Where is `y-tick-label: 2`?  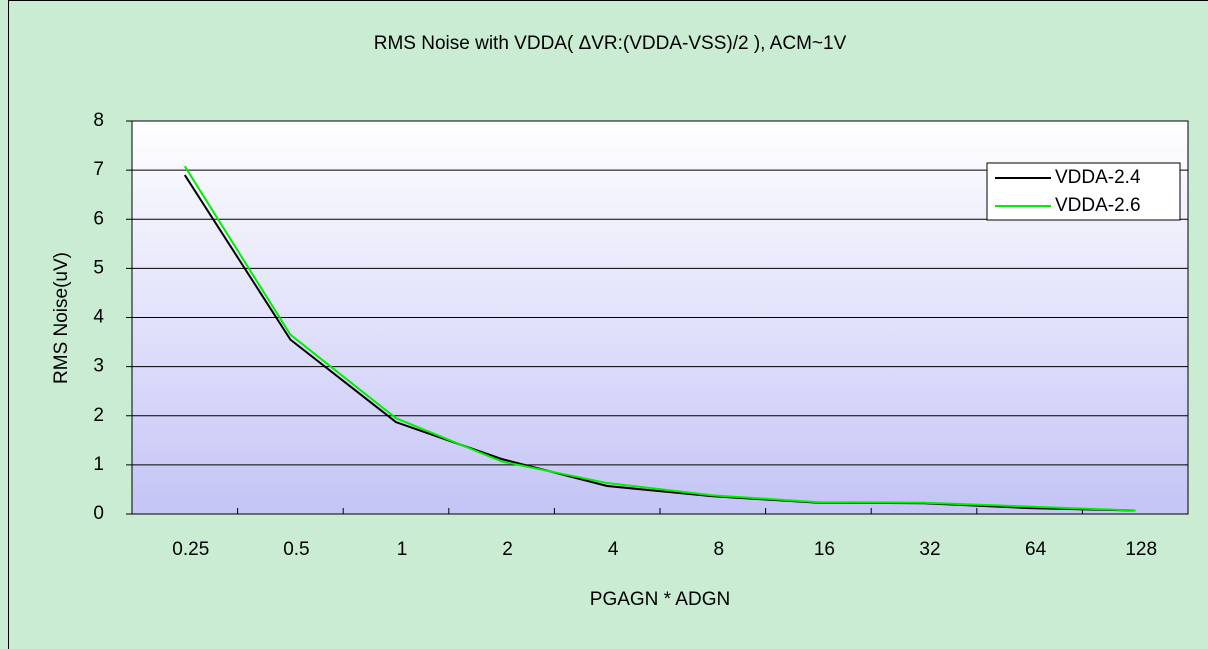
y-tick-label: 2 is located at coordinates (98, 415).